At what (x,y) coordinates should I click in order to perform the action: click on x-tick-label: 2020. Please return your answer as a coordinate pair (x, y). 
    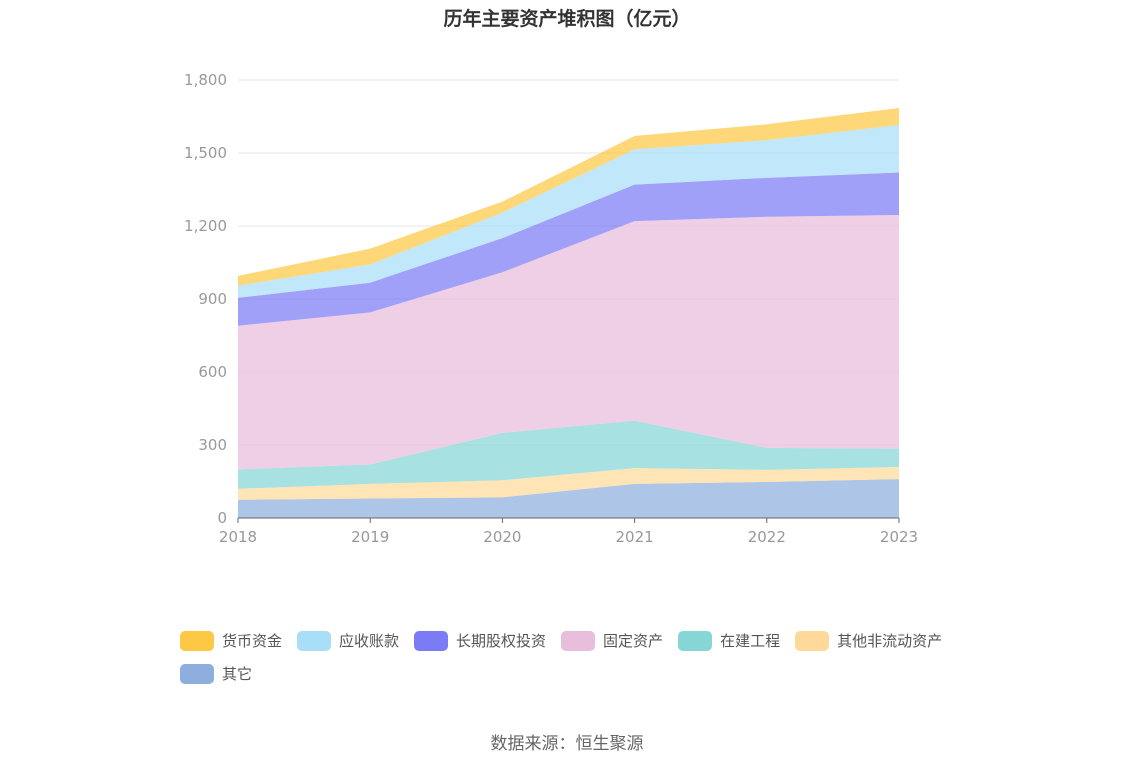
    Looking at the image, I should click on (502, 537).